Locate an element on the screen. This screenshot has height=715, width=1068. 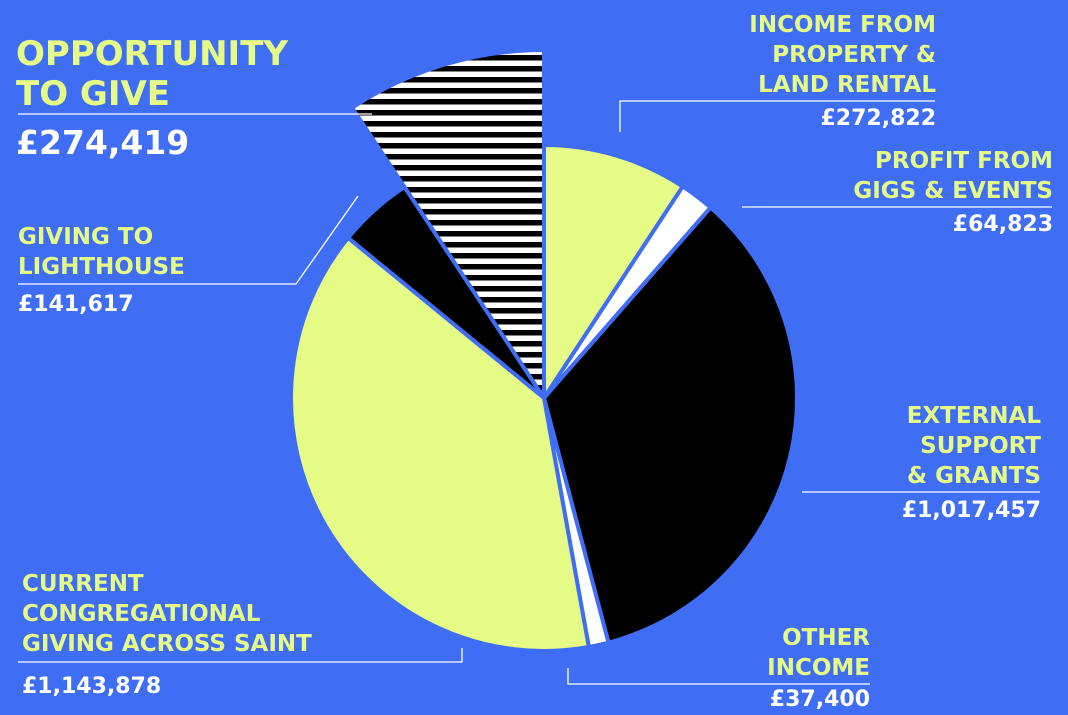
label-gigs-value: £64,823 is located at coordinates (1002, 224).